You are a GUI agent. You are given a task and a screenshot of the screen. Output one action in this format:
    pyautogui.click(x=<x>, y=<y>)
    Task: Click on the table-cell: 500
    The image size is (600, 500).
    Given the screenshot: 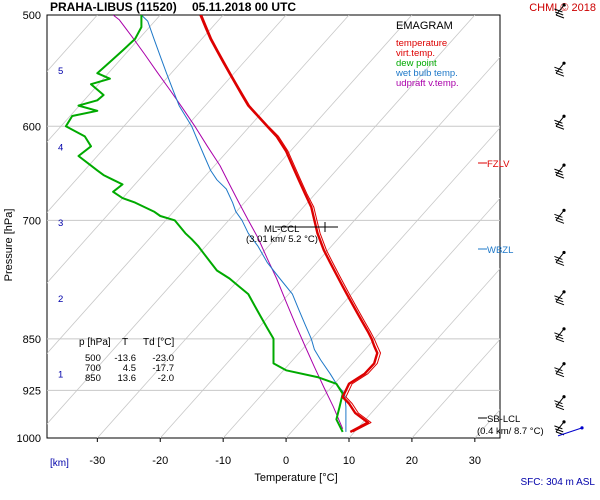 What is the action you would take?
    pyautogui.click(x=93, y=358)
    